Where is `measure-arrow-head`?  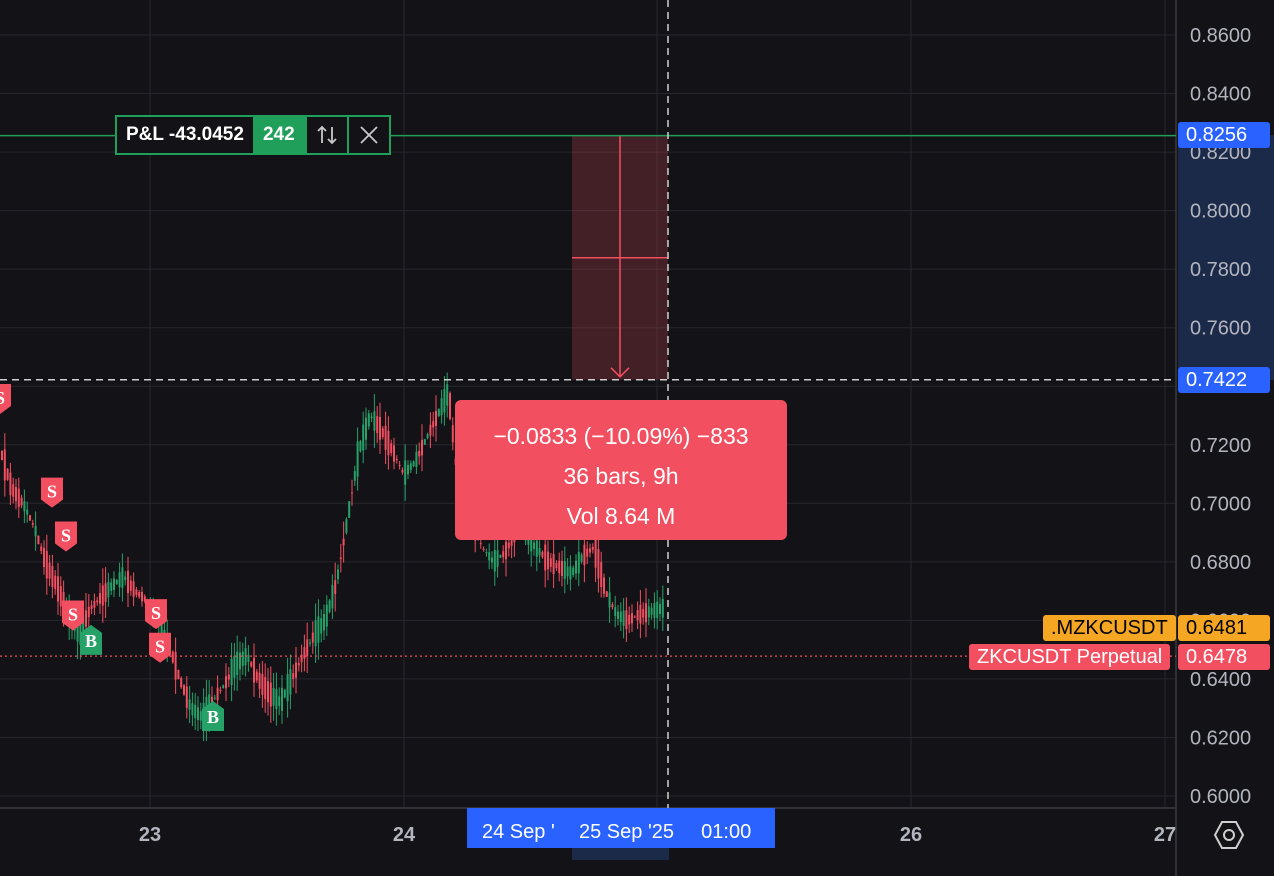
measure-arrow-head is located at coordinates (620, 372).